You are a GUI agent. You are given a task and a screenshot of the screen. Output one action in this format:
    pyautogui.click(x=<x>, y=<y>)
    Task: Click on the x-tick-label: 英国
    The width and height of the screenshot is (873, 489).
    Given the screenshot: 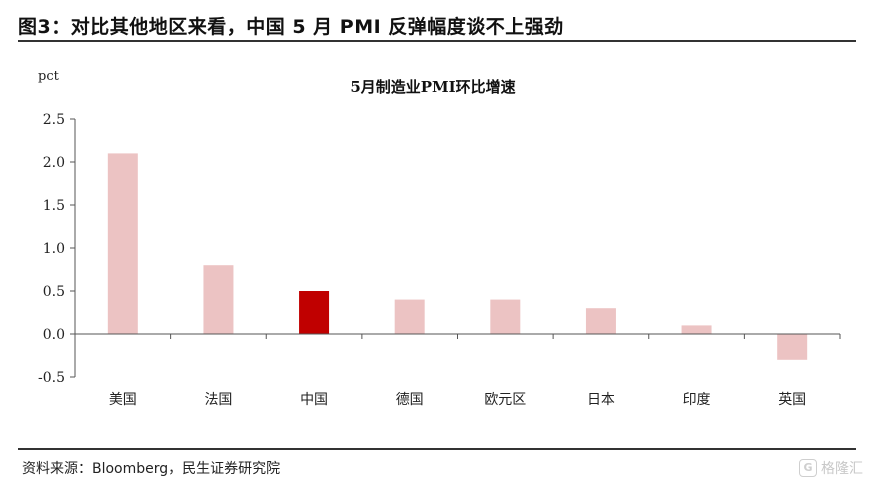 What is the action you would take?
    pyautogui.click(x=792, y=399)
    